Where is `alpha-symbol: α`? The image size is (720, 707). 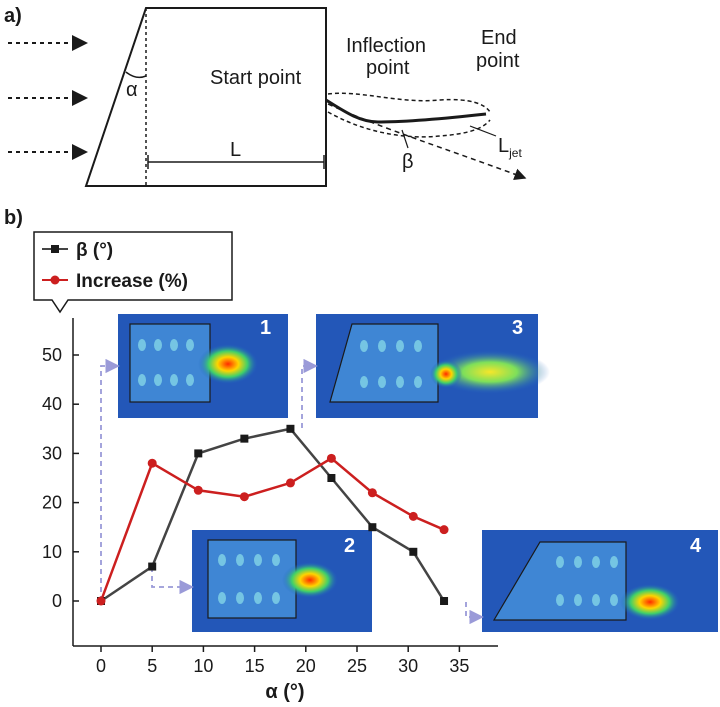 alpha-symbol: α is located at coordinates (132, 90).